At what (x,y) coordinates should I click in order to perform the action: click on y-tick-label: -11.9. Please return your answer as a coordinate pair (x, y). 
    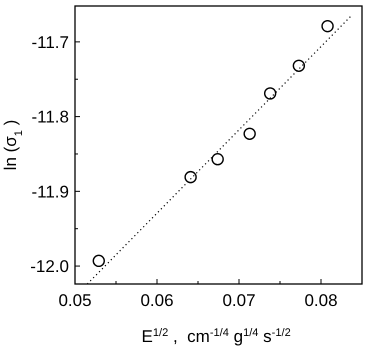
    Looking at the image, I should click on (50, 192).